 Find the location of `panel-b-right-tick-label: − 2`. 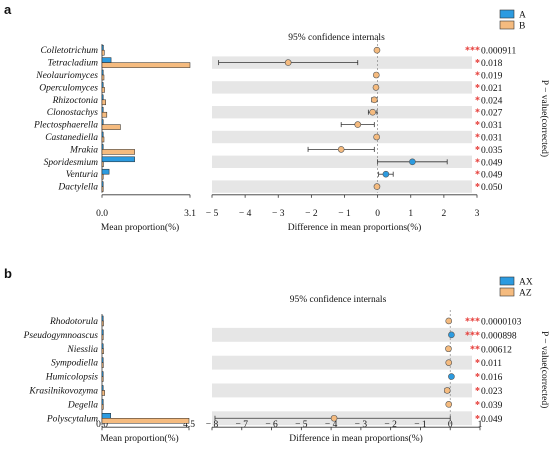

panel-b-right-tick-label: − 2 is located at coordinates (390, 425).